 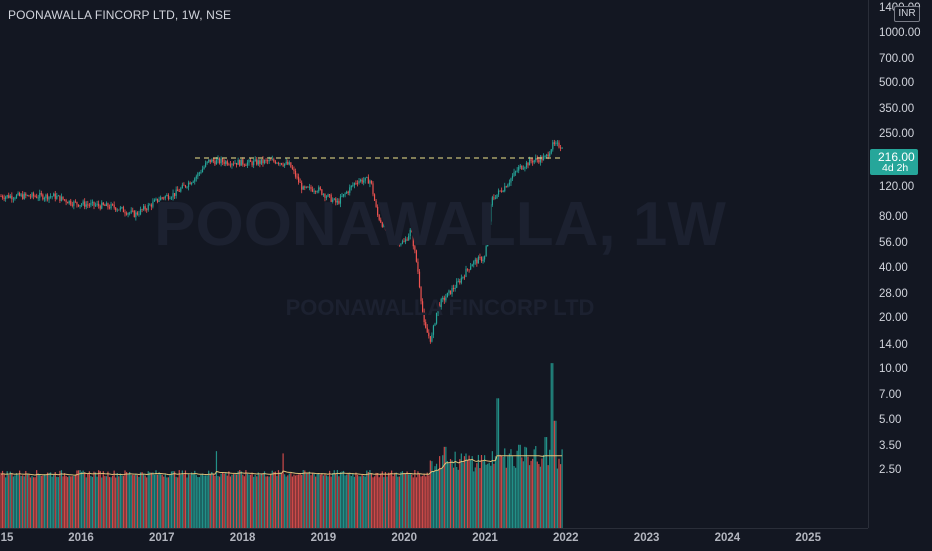 I want to click on price-tick: 500.00, so click(x=897, y=83).